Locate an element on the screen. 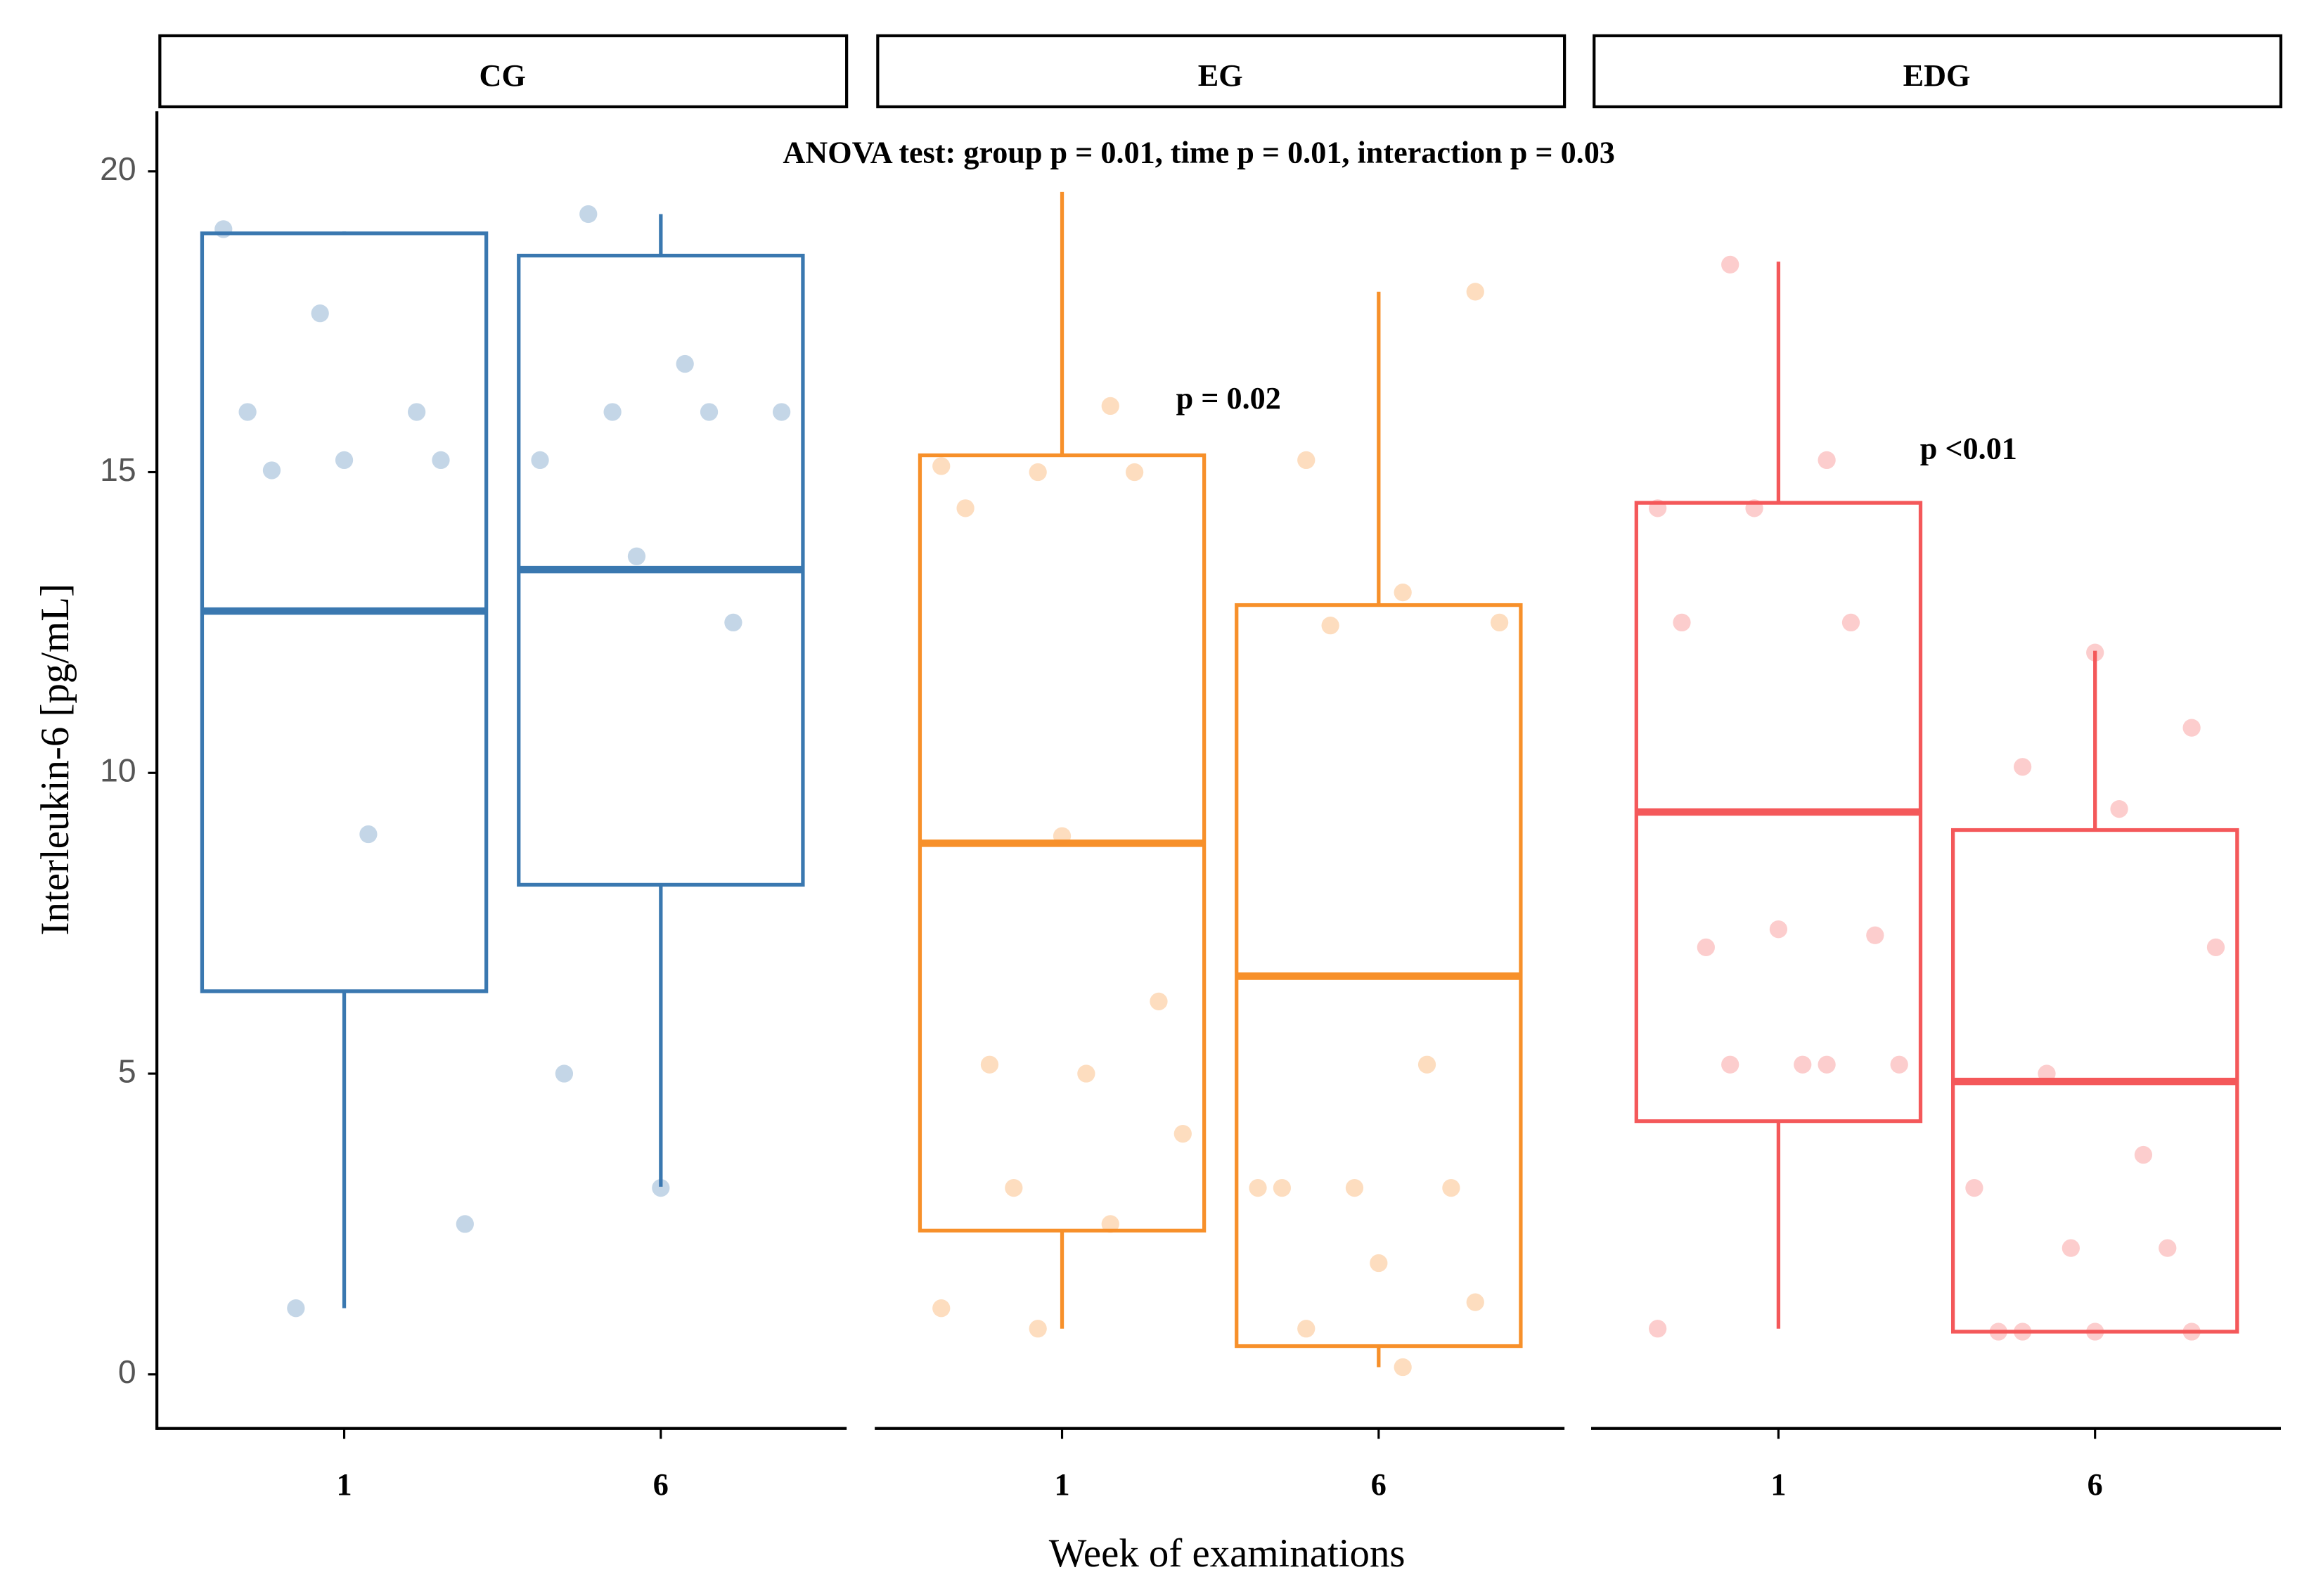  y-tick-label: 10 is located at coordinates (118, 770).